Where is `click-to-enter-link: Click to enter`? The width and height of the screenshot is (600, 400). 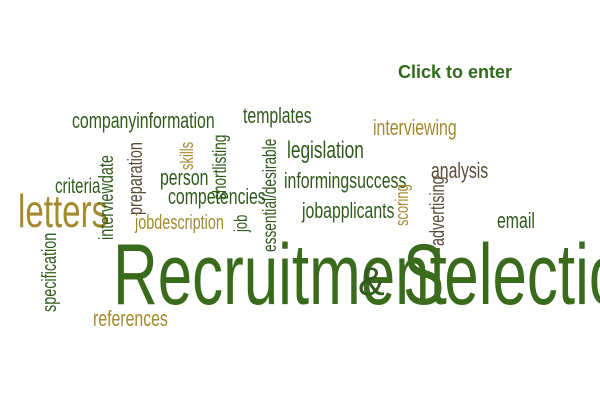
click-to-enter-link: Click to enter is located at coordinates (455, 72).